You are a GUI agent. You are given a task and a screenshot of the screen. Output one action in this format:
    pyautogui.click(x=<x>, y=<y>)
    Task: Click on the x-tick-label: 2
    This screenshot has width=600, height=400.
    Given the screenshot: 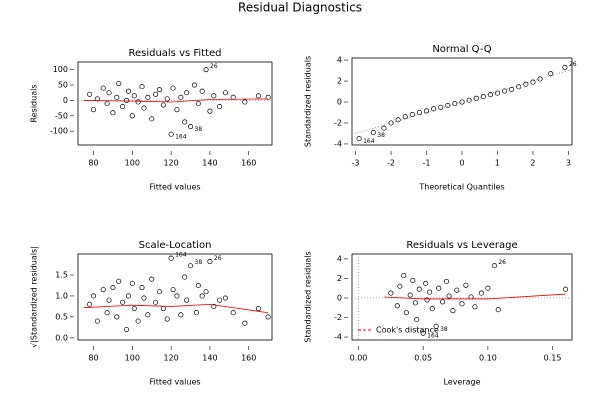 What is the action you would take?
    pyautogui.click(x=532, y=163)
    